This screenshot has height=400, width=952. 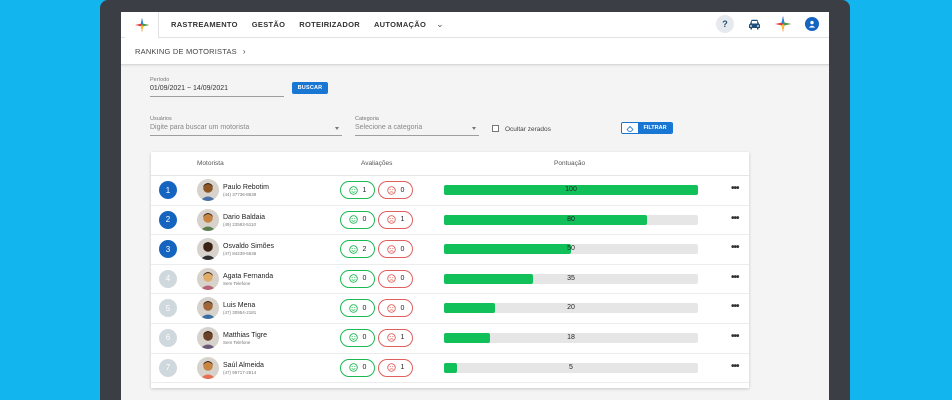 What do you see at coordinates (571, 367) in the screenshot?
I see `score-bar: 5` at bounding box center [571, 367].